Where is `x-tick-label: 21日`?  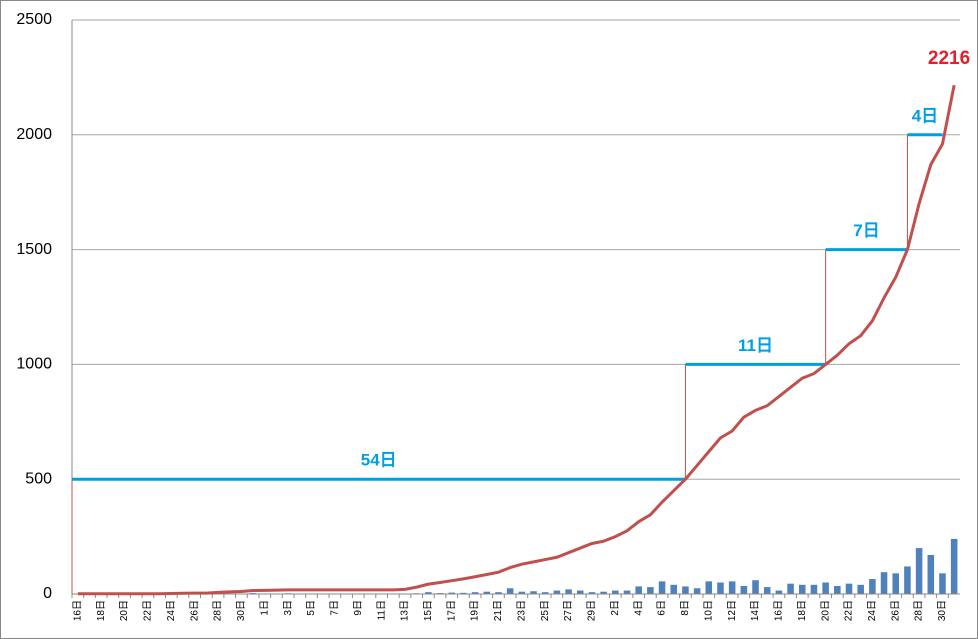 x-tick-label: 21日 is located at coordinates (498, 610).